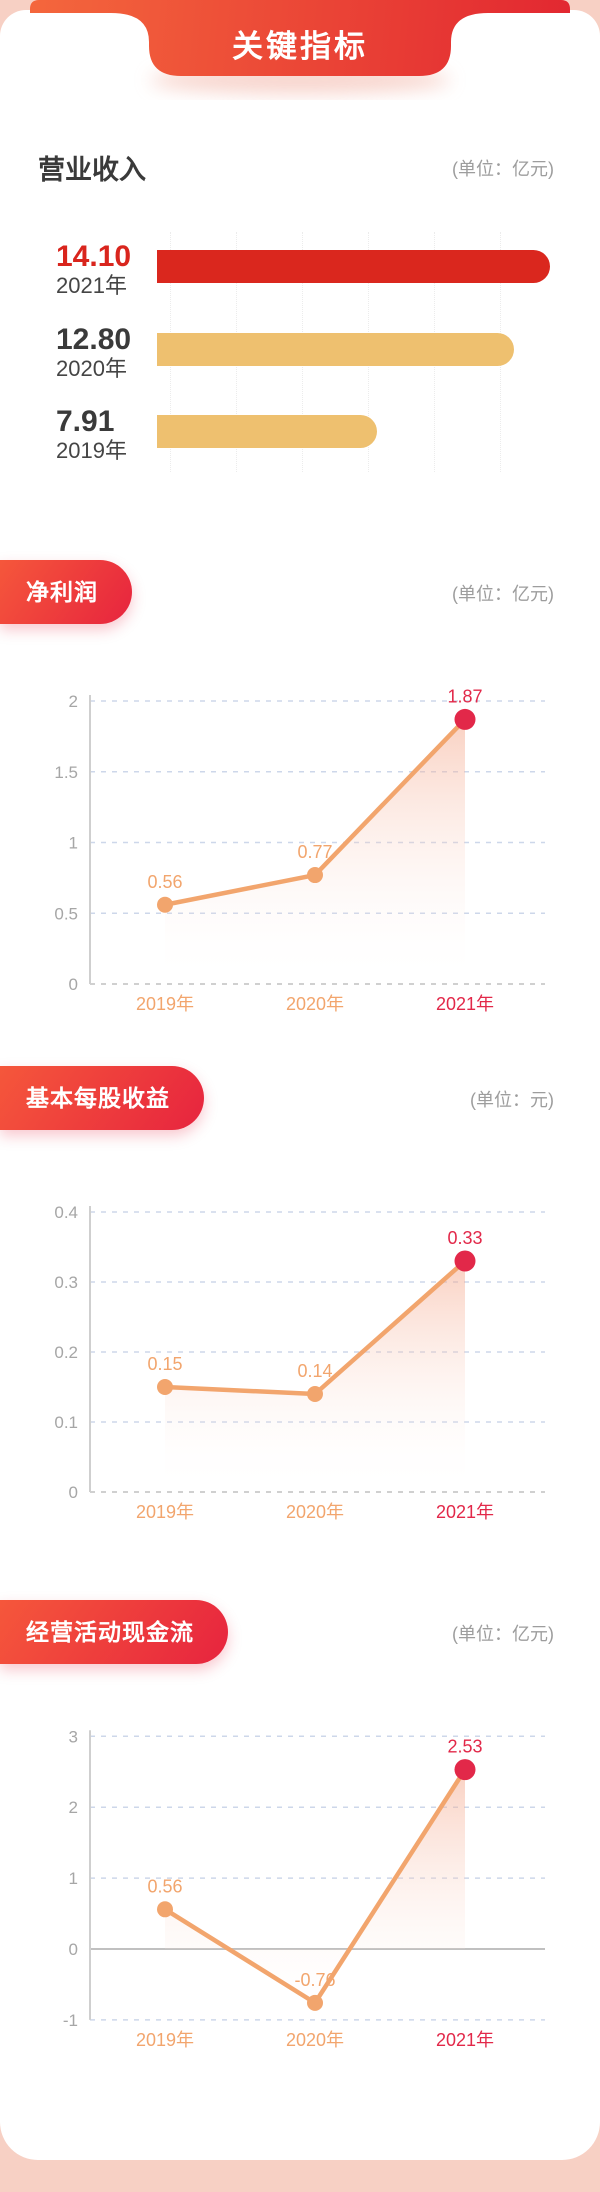 The height and width of the screenshot is (2192, 600). Describe the element at coordinates (353, 266) in the screenshot. I see `bar-2021年` at that location.